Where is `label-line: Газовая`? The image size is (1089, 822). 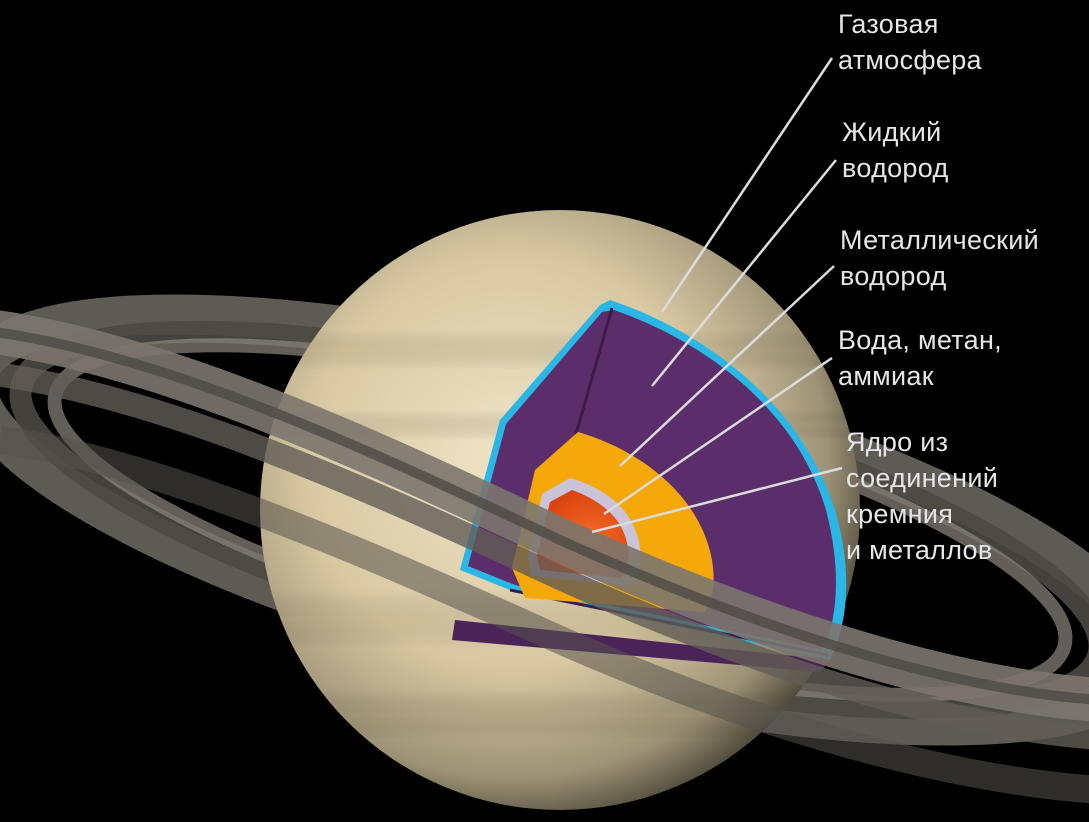 label-line: Газовая is located at coordinates (888, 24).